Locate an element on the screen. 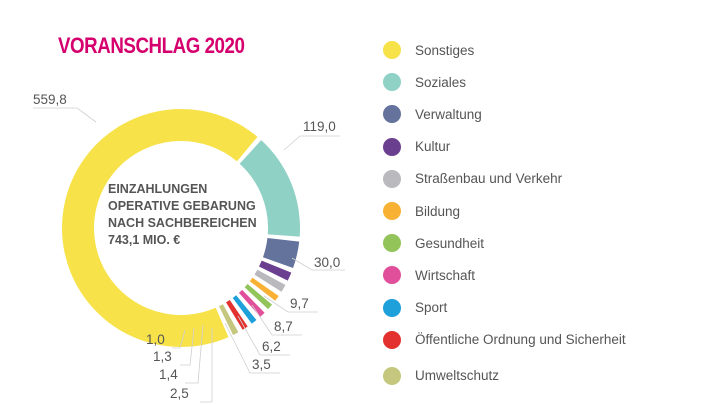  center-text-line-2: OPERATIVE GEBARUNG is located at coordinates (182, 206).